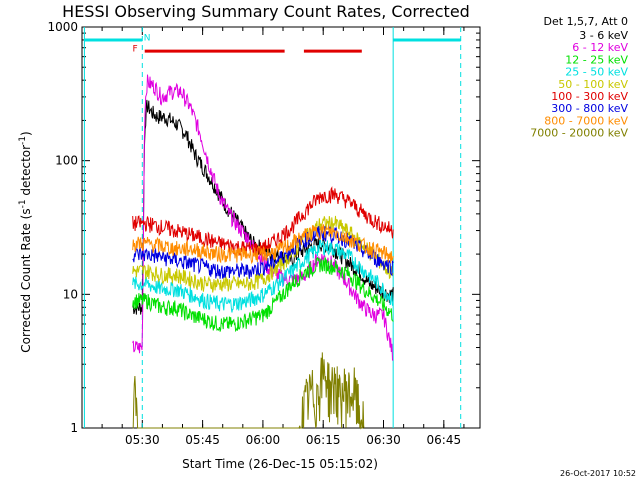  I want to click on flag-label: N, so click(147, 38).